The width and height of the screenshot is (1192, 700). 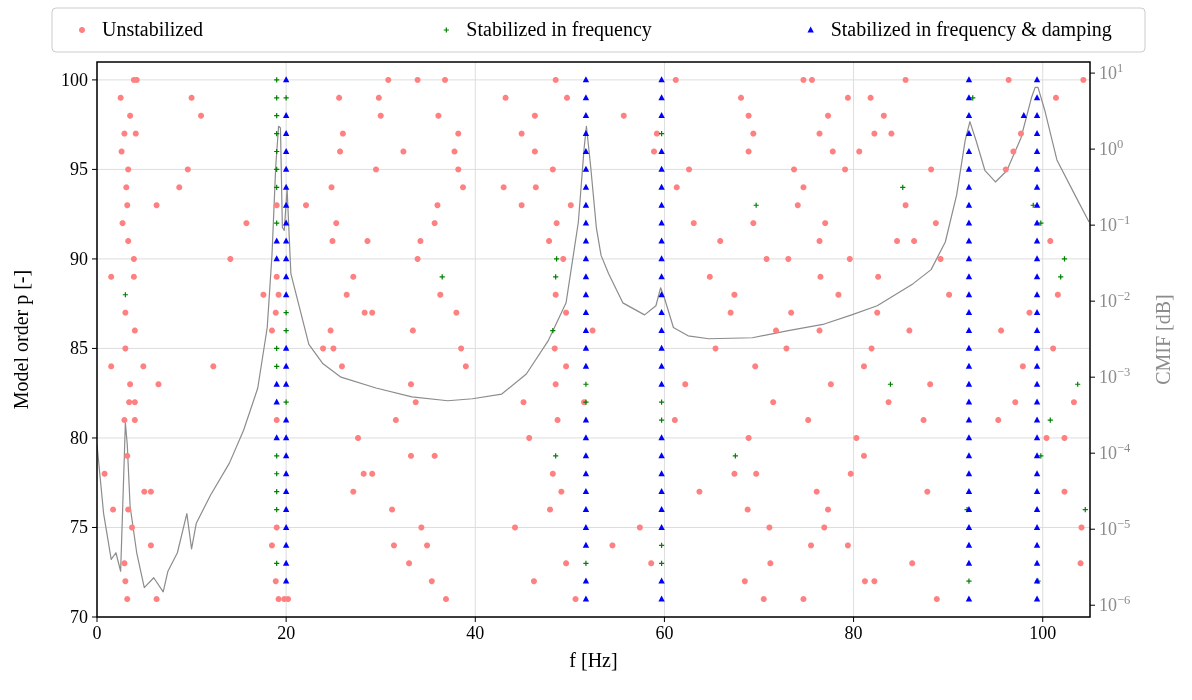 What do you see at coordinates (79, 617) in the screenshot?
I see `y-tick-label: 70` at bounding box center [79, 617].